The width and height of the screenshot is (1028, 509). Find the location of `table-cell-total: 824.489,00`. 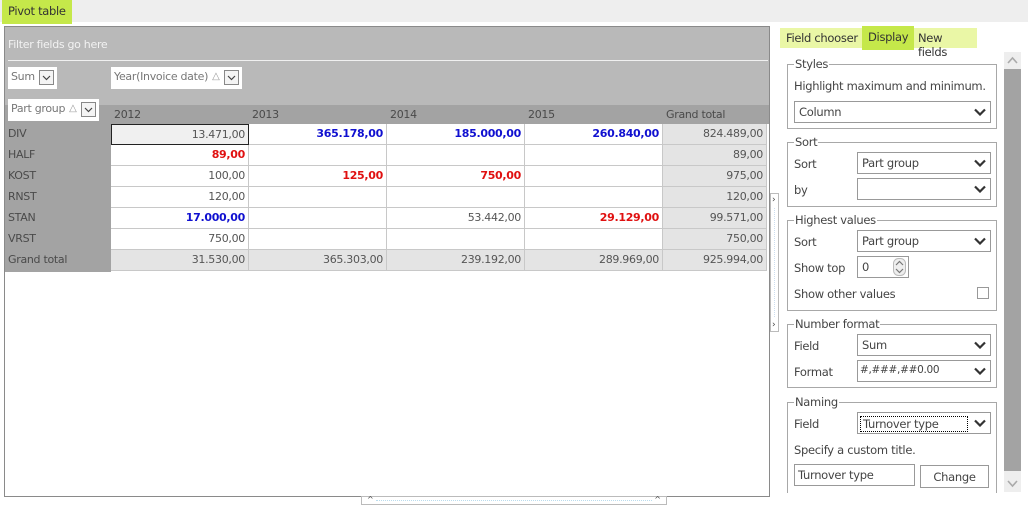

table-cell-total: 824.489,00 is located at coordinates (715, 134).